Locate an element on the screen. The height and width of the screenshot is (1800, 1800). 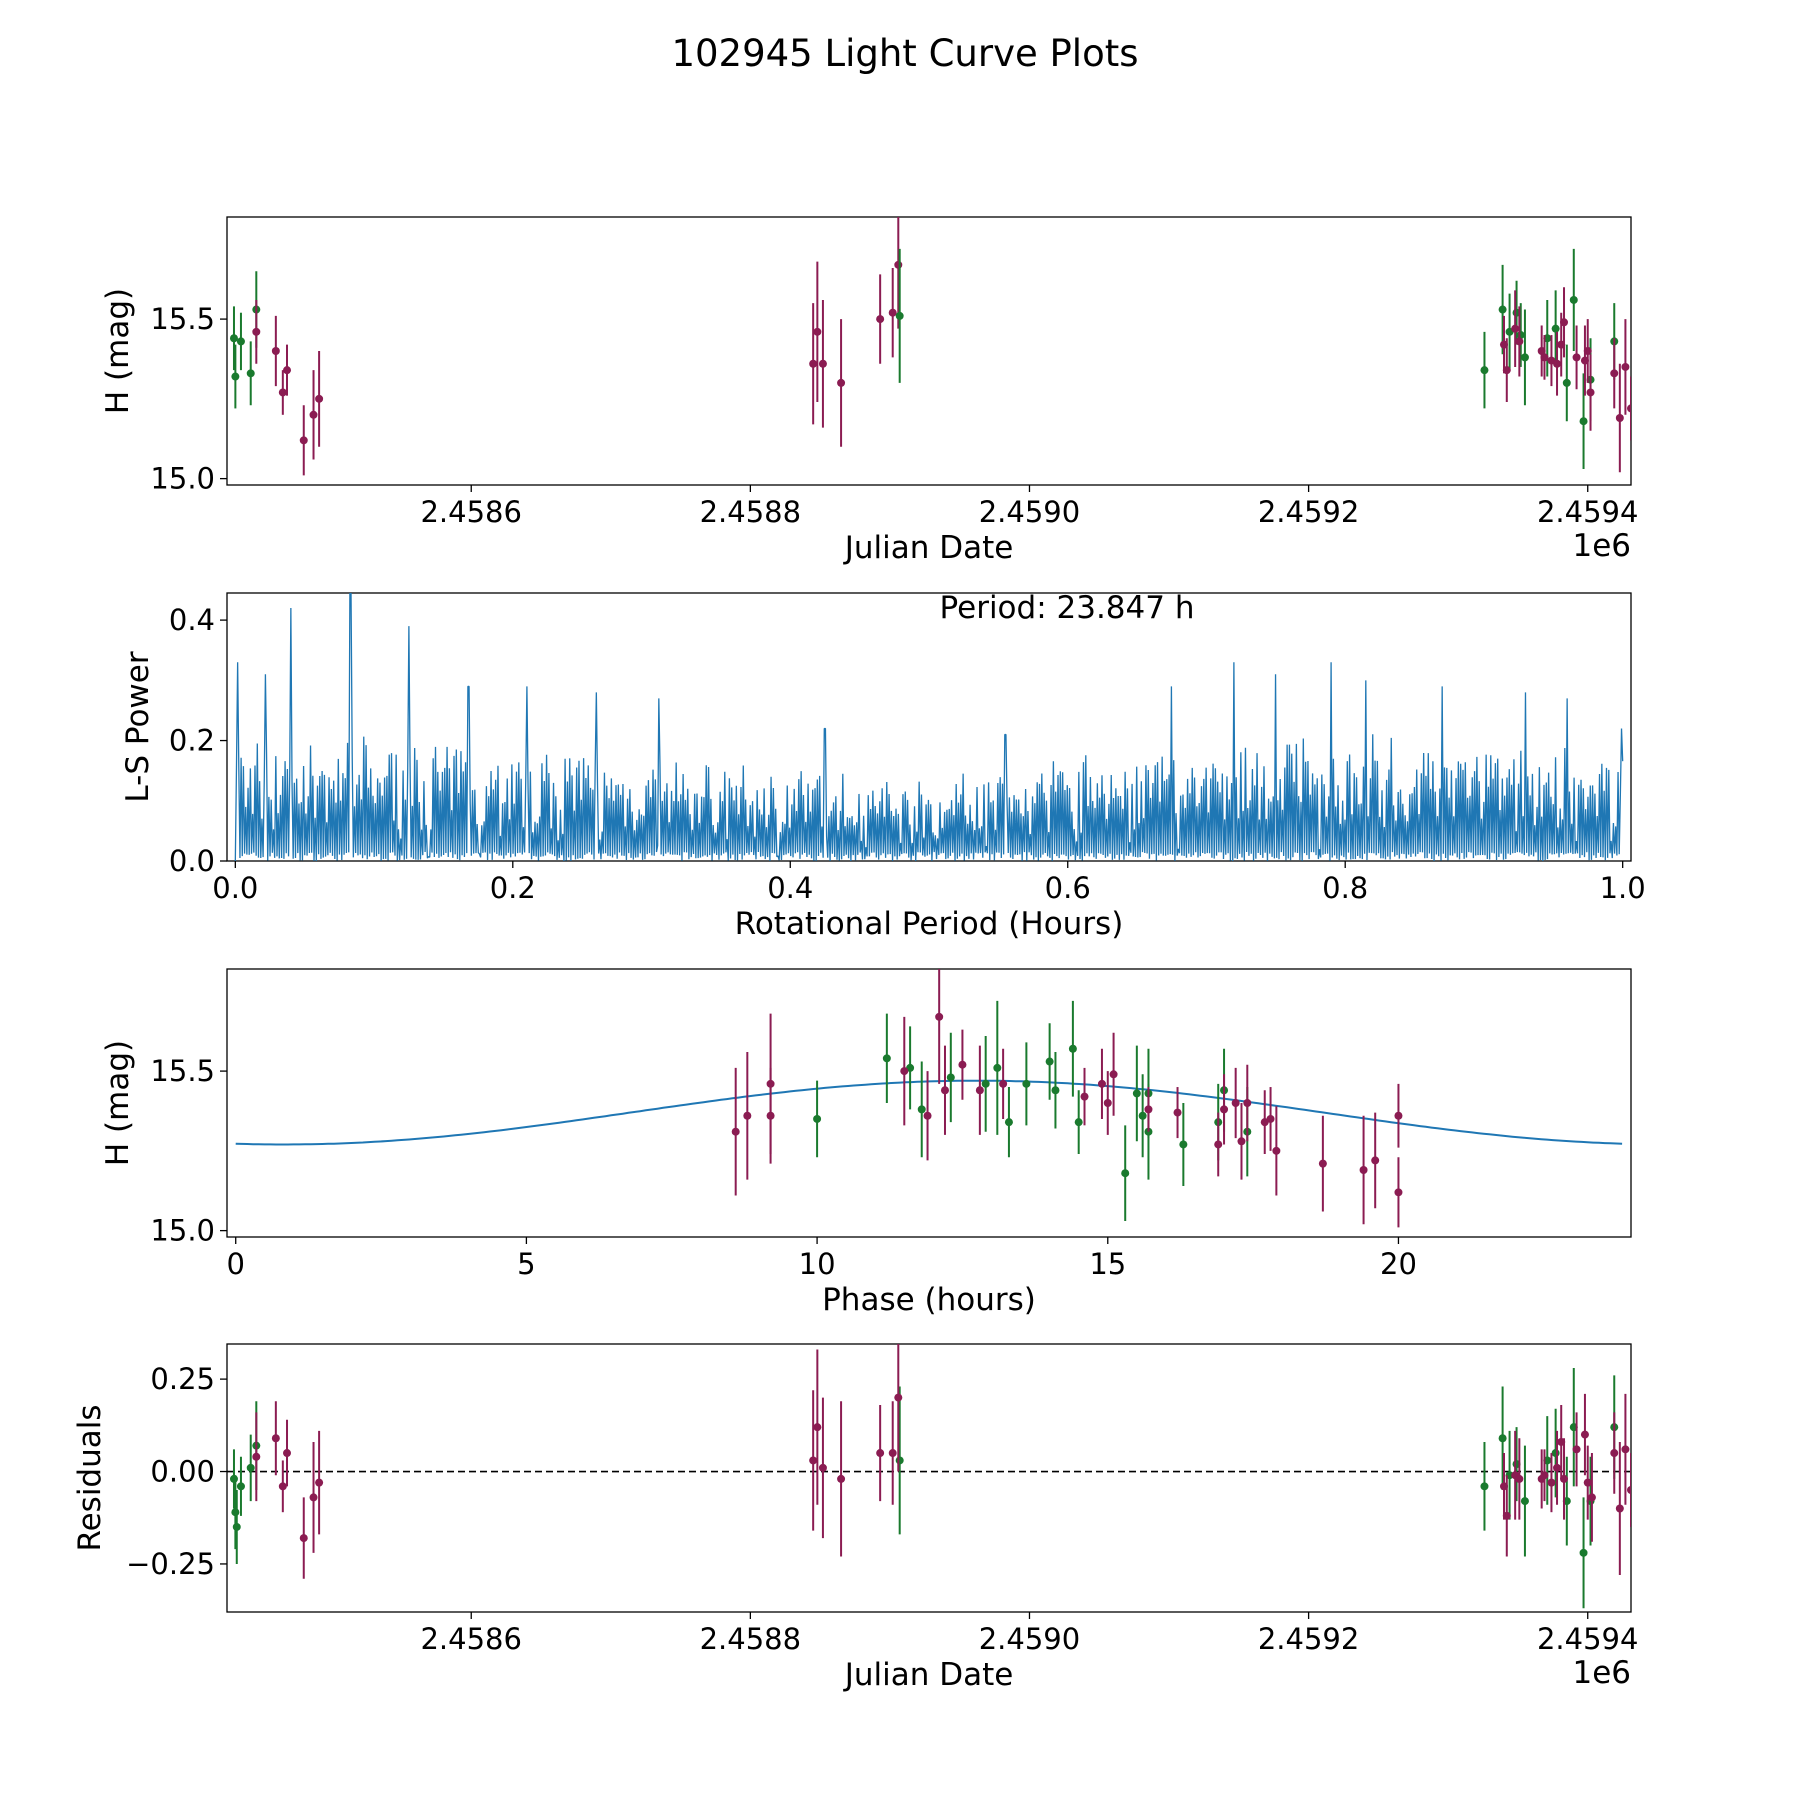
periodogram-marks is located at coordinates (929, 727).